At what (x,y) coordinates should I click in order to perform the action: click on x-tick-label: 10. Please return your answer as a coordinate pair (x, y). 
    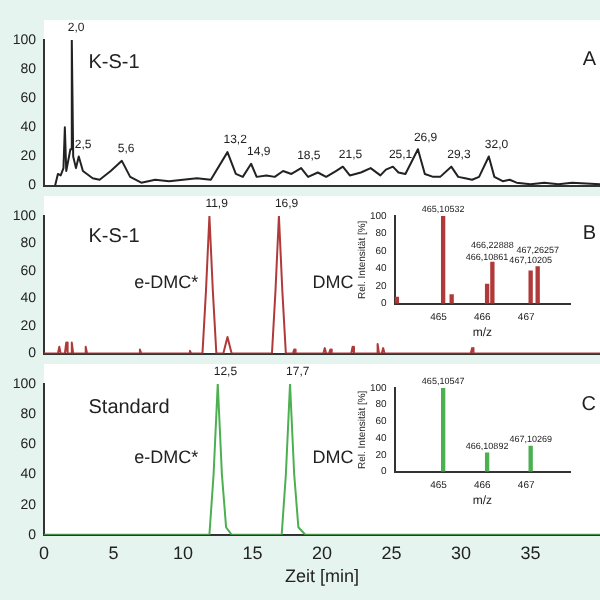
    Looking at the image, I should click on (183, 552).